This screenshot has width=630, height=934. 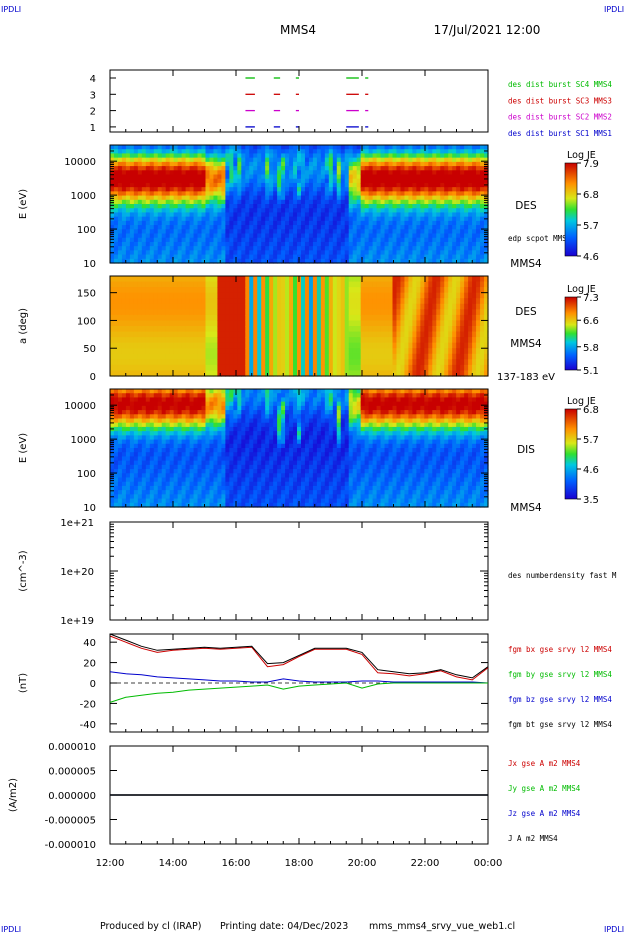 What do you see at coordinates (11, 929) in the screenshot?
I see `corner-label-bl: IPDLI` at bounding box center [11, 929].